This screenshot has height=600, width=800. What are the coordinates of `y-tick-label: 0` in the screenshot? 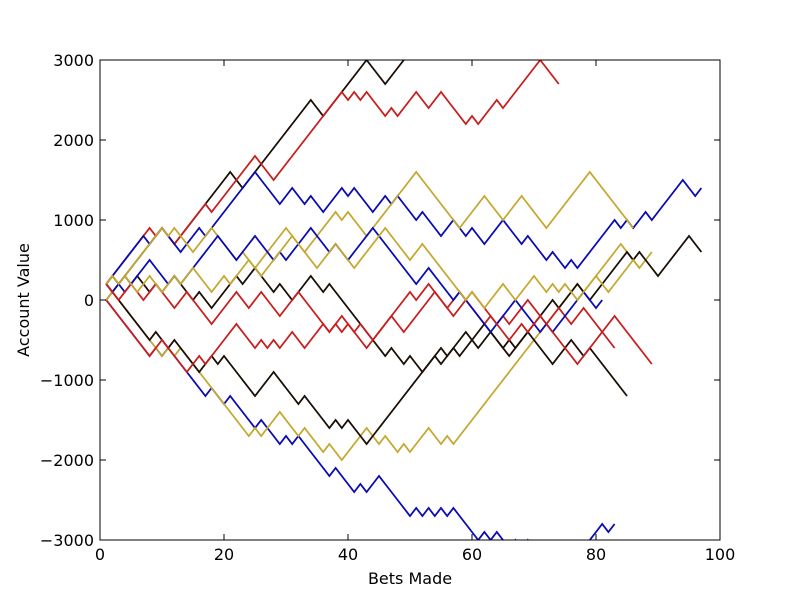 It's located at (89, 300).